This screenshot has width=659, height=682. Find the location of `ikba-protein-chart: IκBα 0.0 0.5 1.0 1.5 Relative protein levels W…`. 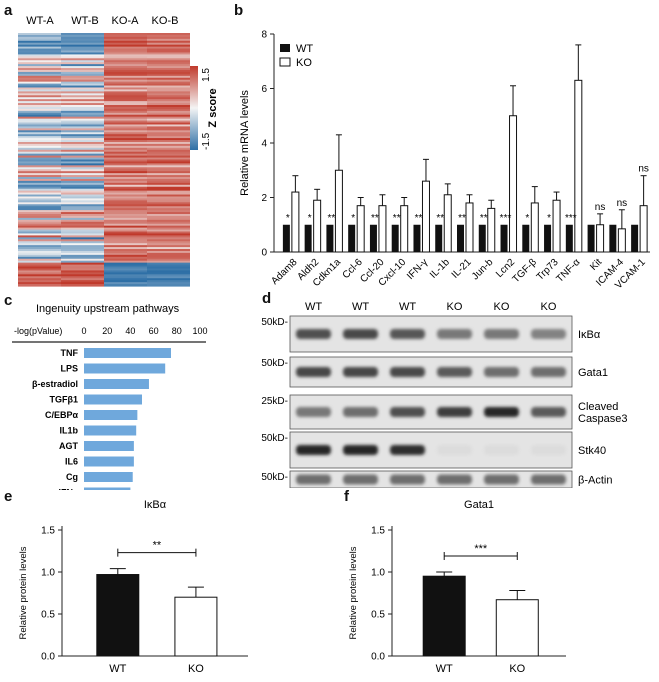

ikba-protein-chart: IκBα 0.0 0.5 1.0 1.5 Relative protein levels W… is located at coordinates (133, 587).